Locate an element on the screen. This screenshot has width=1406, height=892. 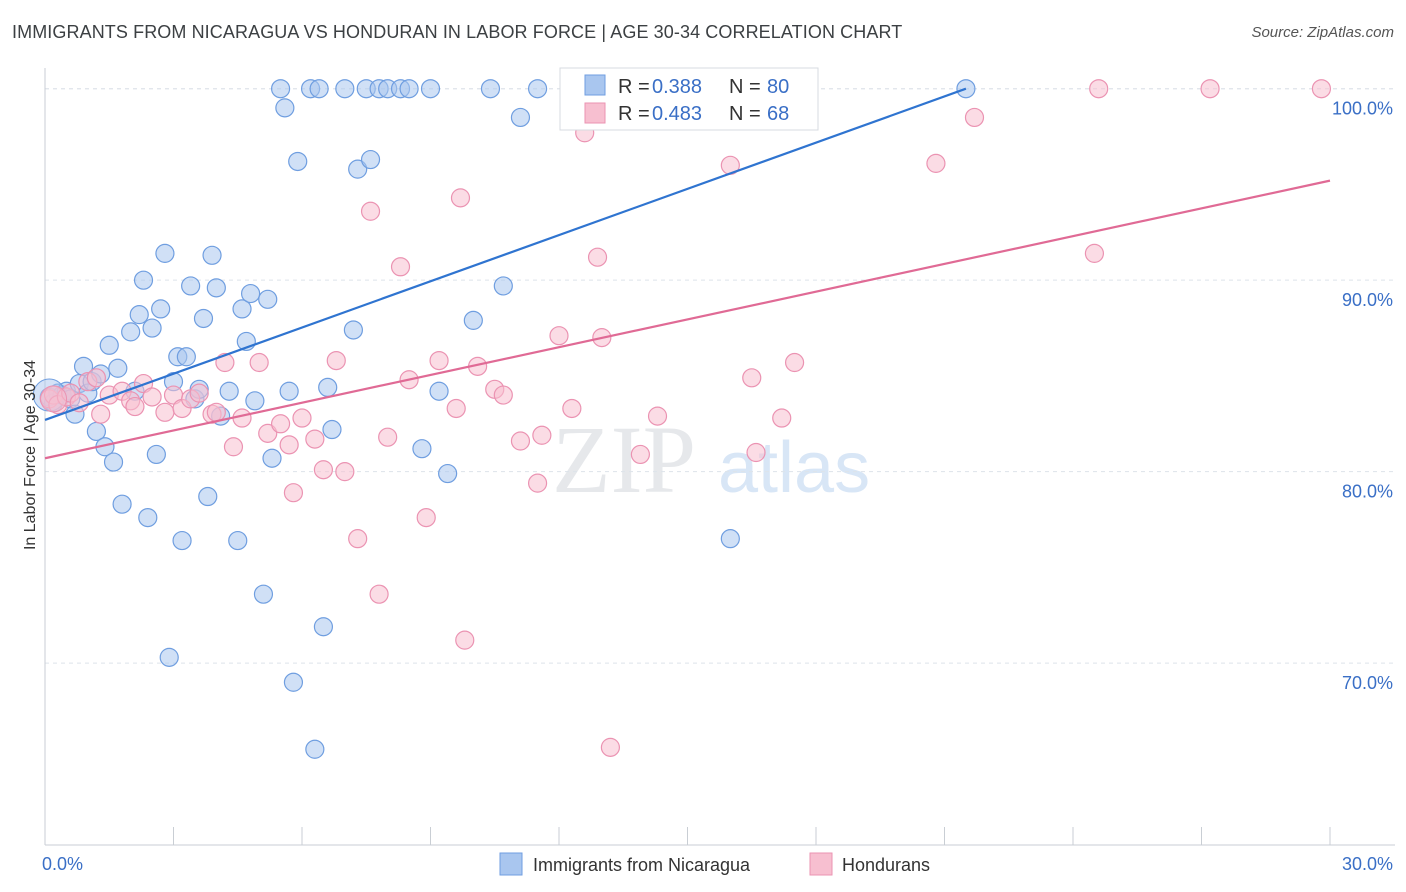
bottom-legend-pink-label: Hondurans is located at coordinates (886, 865).